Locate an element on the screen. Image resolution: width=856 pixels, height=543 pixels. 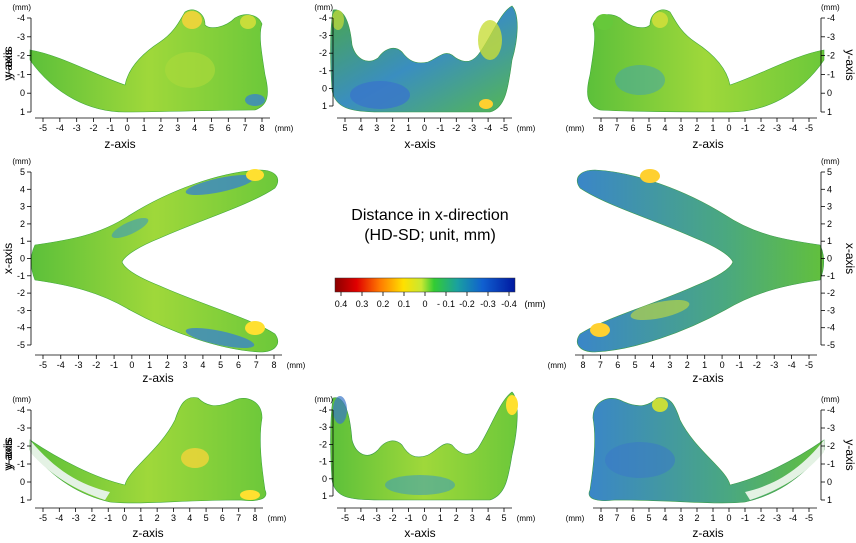
colorbar-tick-label: -0.4 is located at coordinates (509, 304).